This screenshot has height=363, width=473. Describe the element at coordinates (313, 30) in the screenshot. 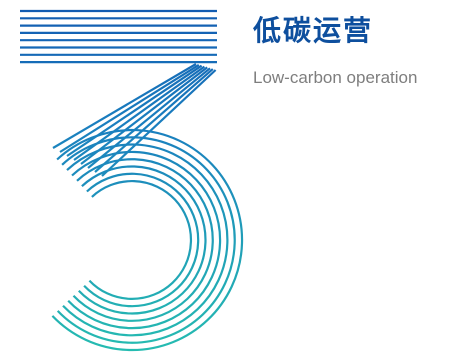

I see `section-title: 低碳运营` at that location.